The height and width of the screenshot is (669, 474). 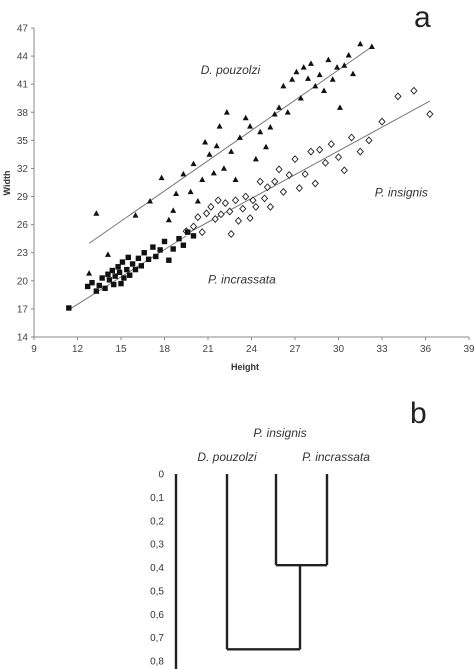 I want to click on x-tick-label: 24, so click(x=252, y=349).